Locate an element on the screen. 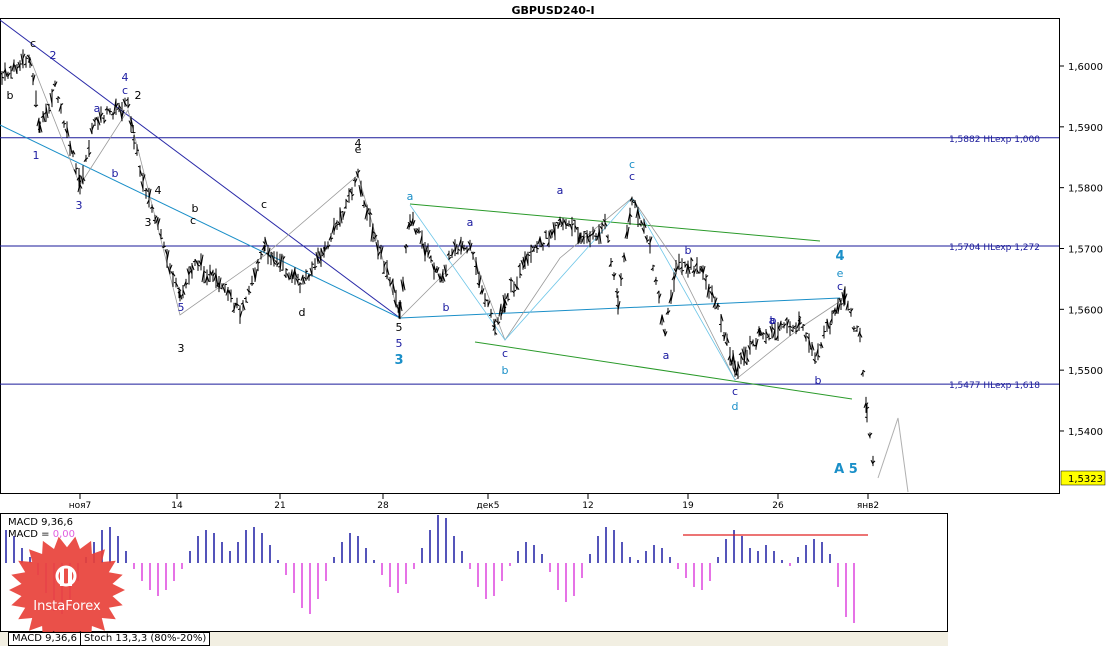 This screenshot has width=1106, height=661. tab-stoch: Stoch 13,3,3 (80%-20%) is located at coordinates (145, 639).